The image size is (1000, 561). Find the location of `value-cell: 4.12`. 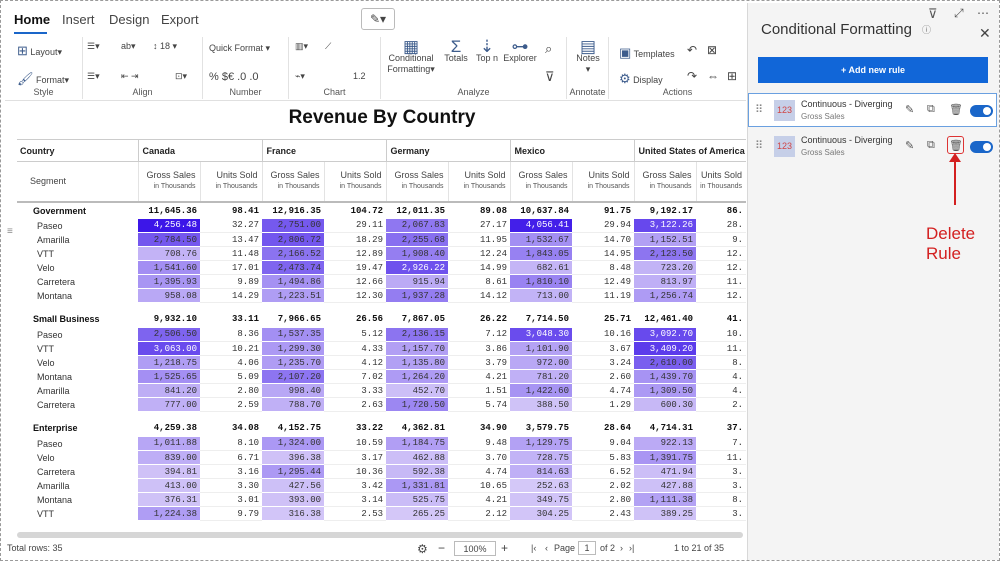

value-cell: 4.12 is located at coordinates (355, 362).